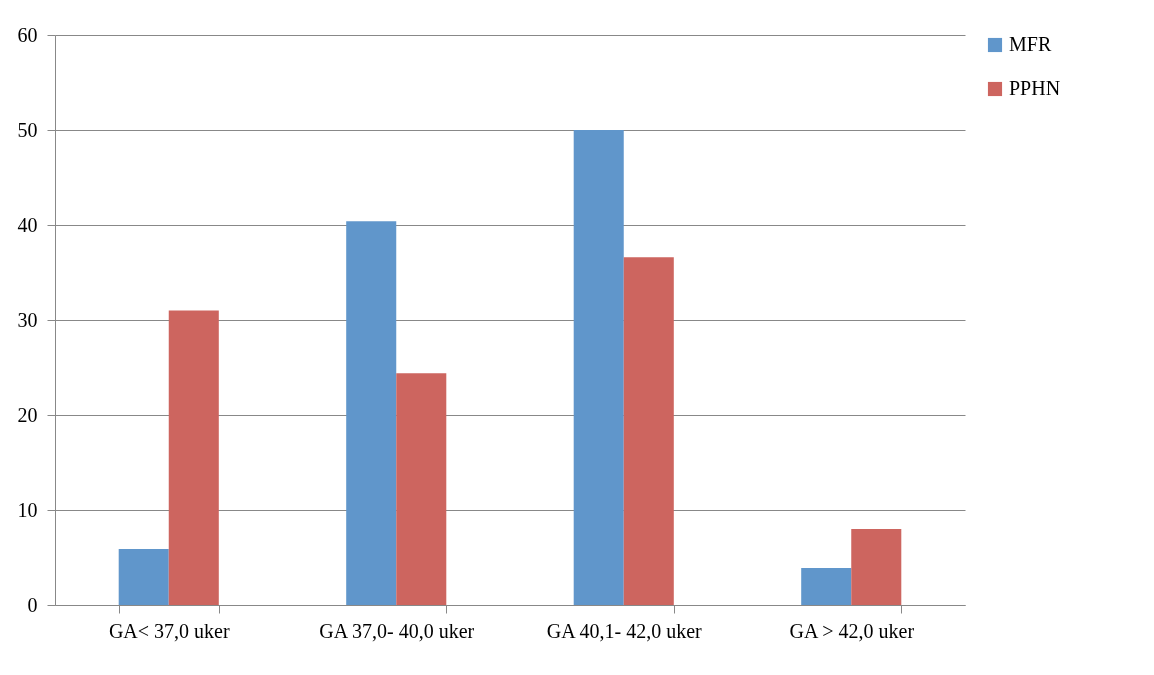 Image resolution: width=1154 pixels, height=675 pixels. I want to click on y-tick-label: 60, so click(27, 34).